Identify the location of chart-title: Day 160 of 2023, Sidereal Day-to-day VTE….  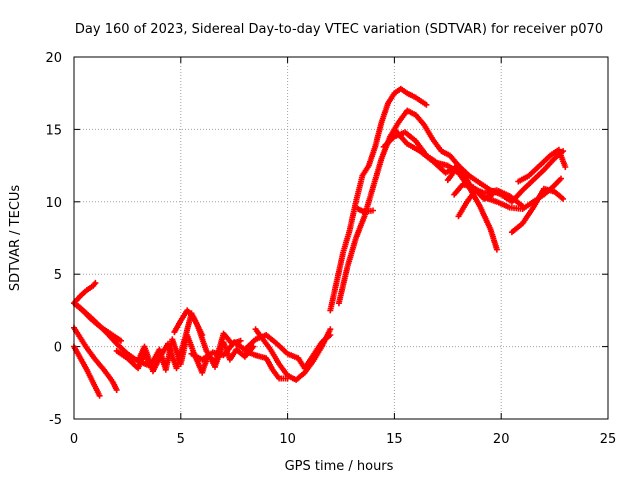
(339, 29).